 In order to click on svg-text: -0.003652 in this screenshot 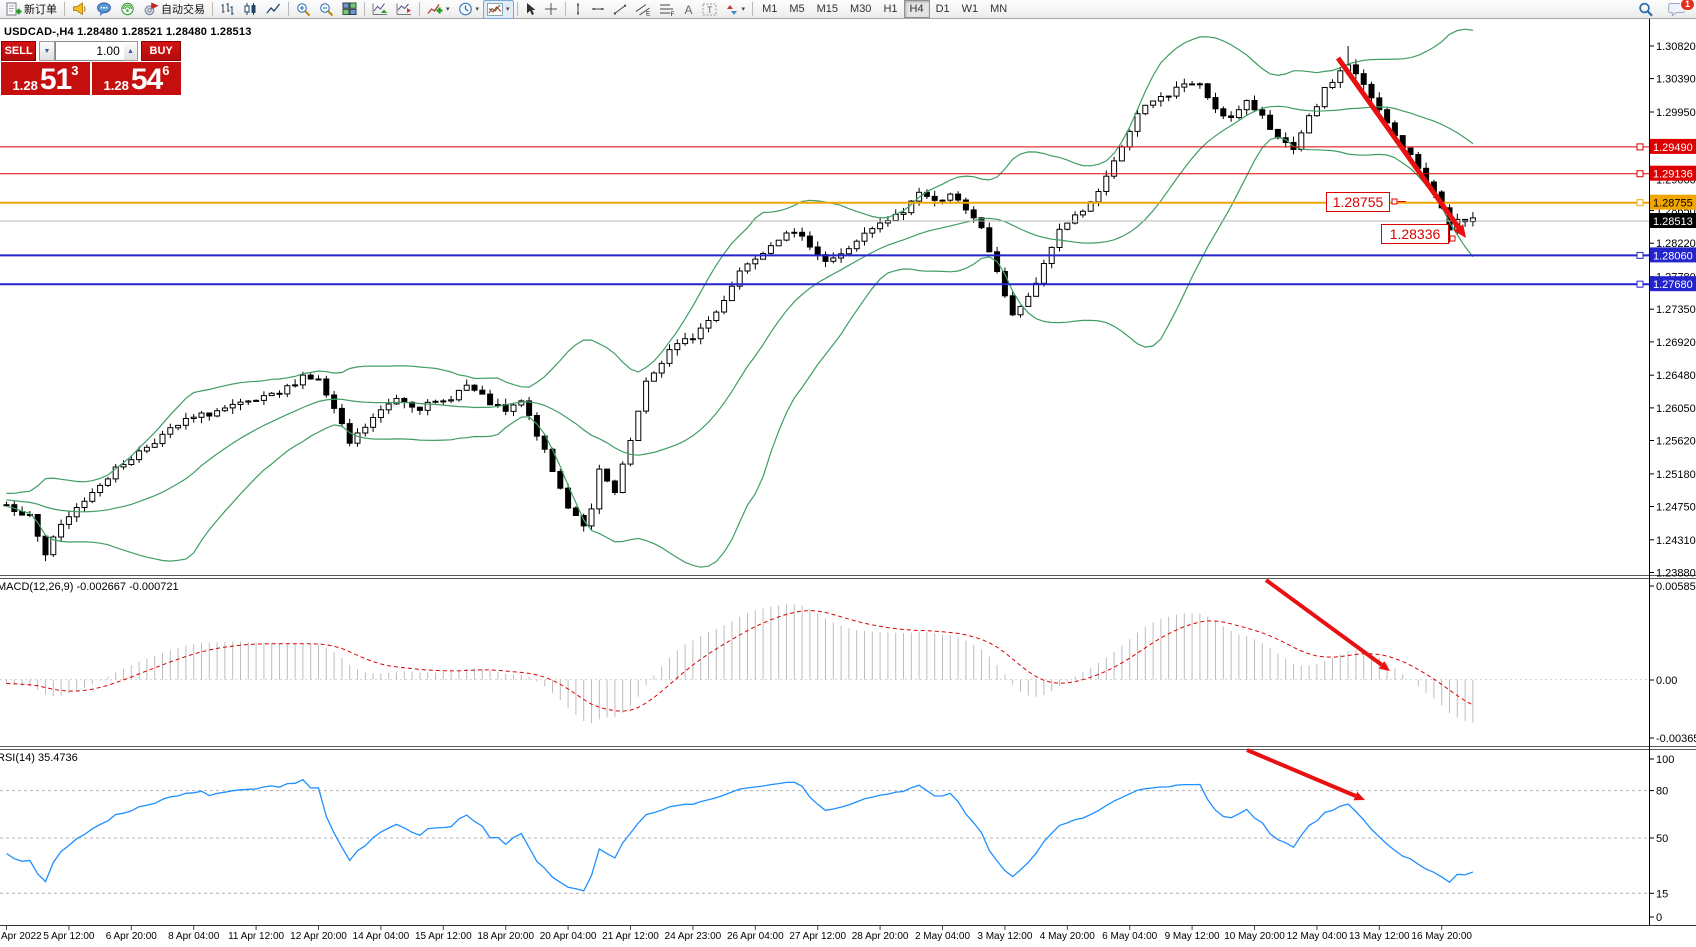, I will do `click(1676, 739)`.